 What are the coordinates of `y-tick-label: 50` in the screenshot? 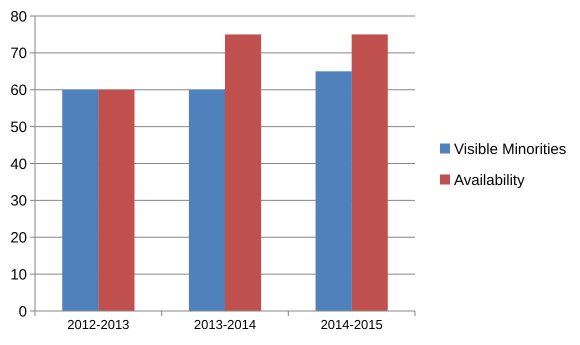 It's located at (18, 127).